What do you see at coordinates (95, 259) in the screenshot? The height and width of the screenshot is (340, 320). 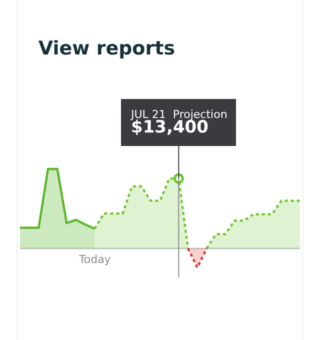 I see `annotation: Today` at bounding box center [95, 259].